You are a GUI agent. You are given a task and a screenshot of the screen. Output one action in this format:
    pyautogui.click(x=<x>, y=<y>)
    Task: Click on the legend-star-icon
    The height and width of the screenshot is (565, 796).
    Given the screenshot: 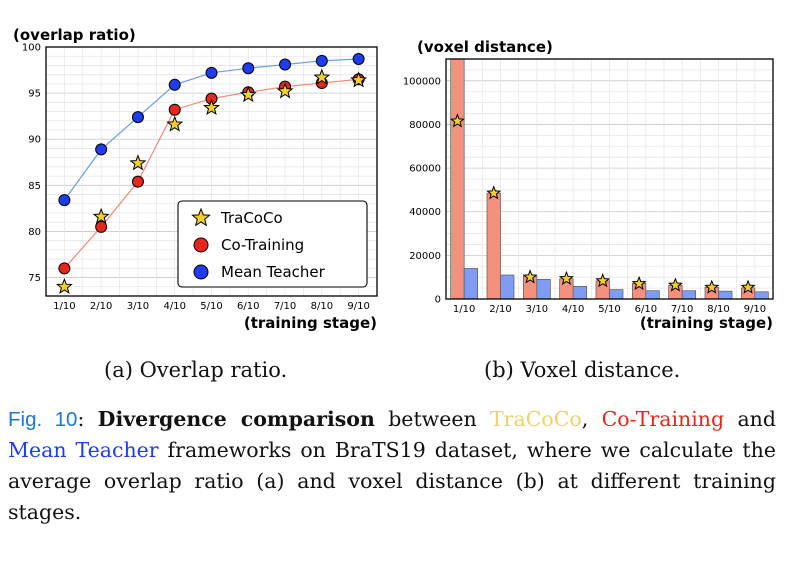 What is the action you would take?
    pyautogui.click(x=201, y=217)
    